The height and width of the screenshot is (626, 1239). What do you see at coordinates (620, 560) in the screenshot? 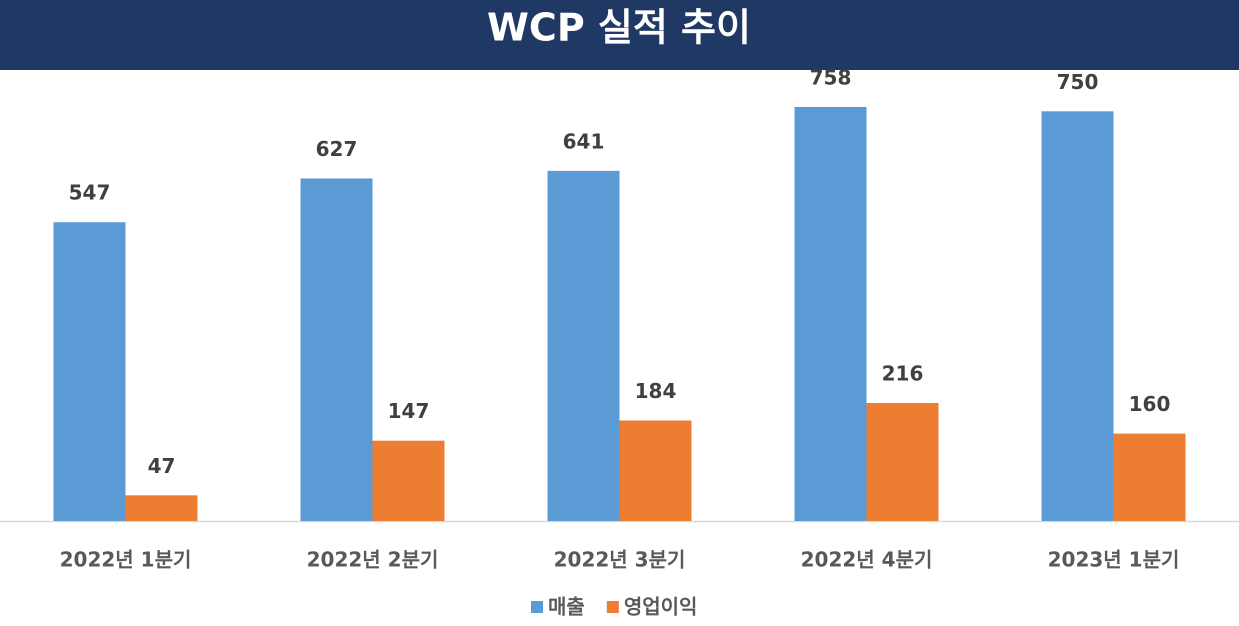
I see `x-tick-label: 2022년 3분기` at bounding box center [620, 560].